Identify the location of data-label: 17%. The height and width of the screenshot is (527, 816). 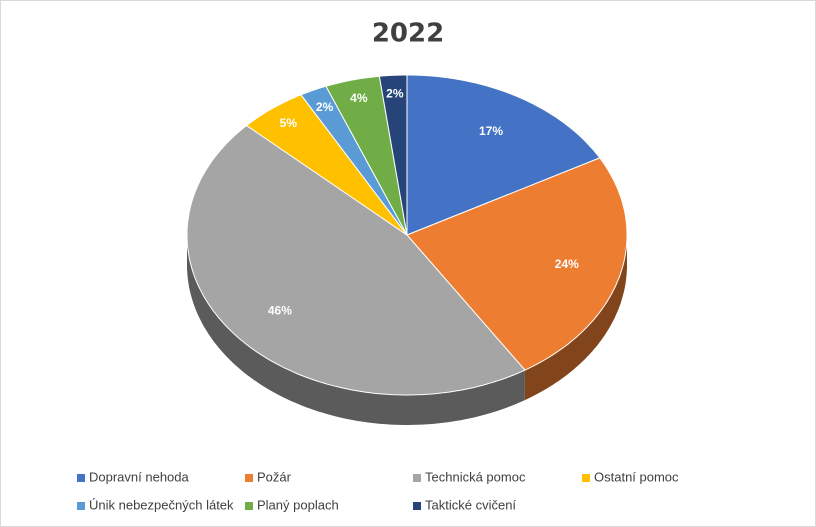
(491, 131).